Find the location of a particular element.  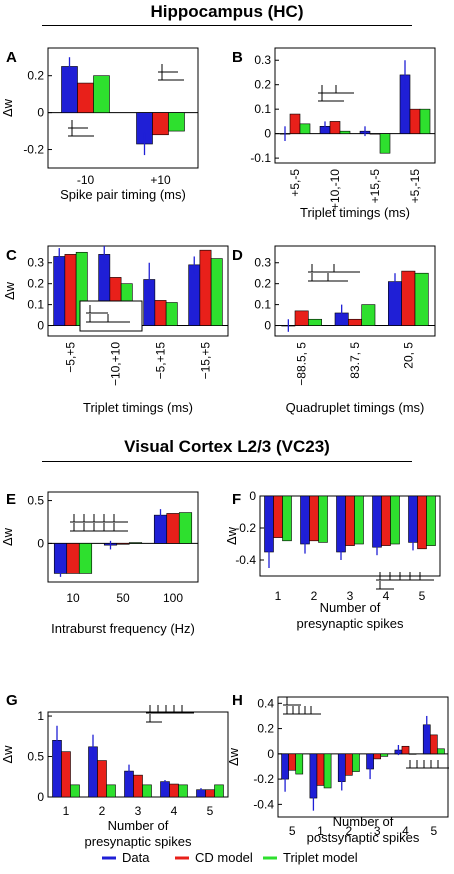

panel-g-xlabel-line2: presynaptic spikes is located at coordinates (138, 841).